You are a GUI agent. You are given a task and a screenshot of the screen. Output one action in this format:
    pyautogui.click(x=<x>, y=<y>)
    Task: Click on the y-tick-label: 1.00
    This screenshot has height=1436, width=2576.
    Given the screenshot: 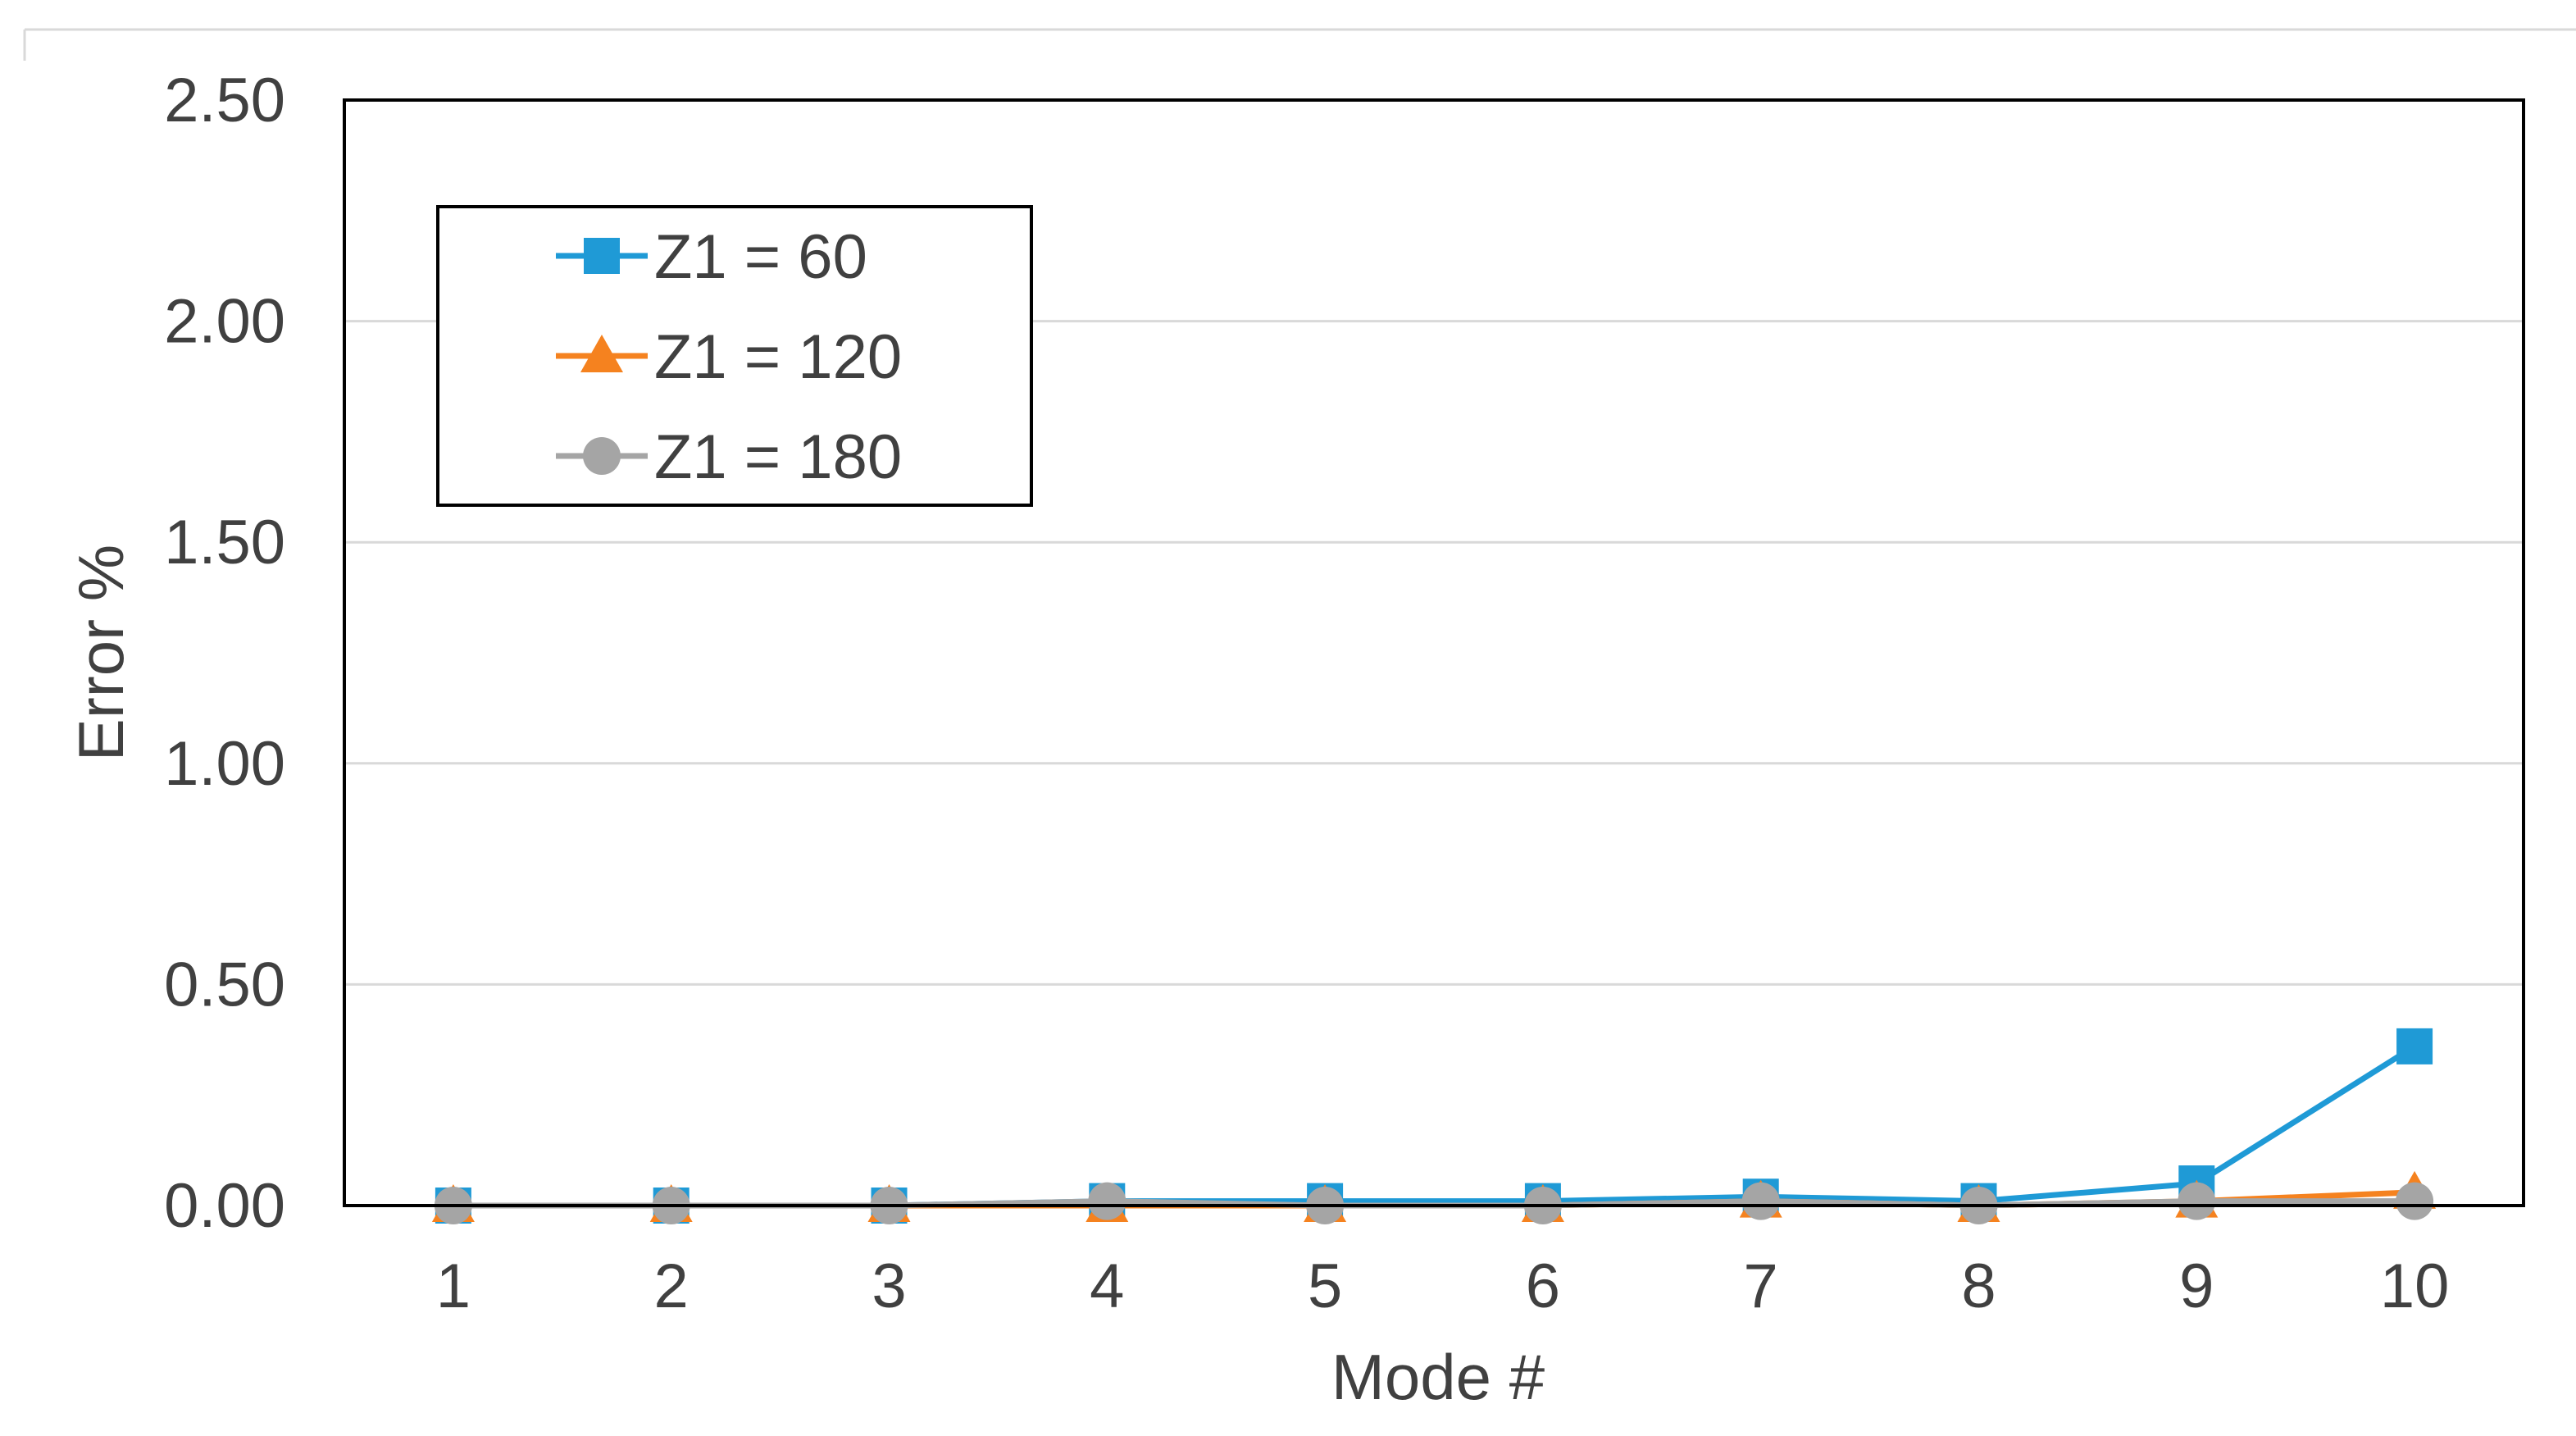 What is the action you would take?
    pyautogui.click(x=224, y=764)
    